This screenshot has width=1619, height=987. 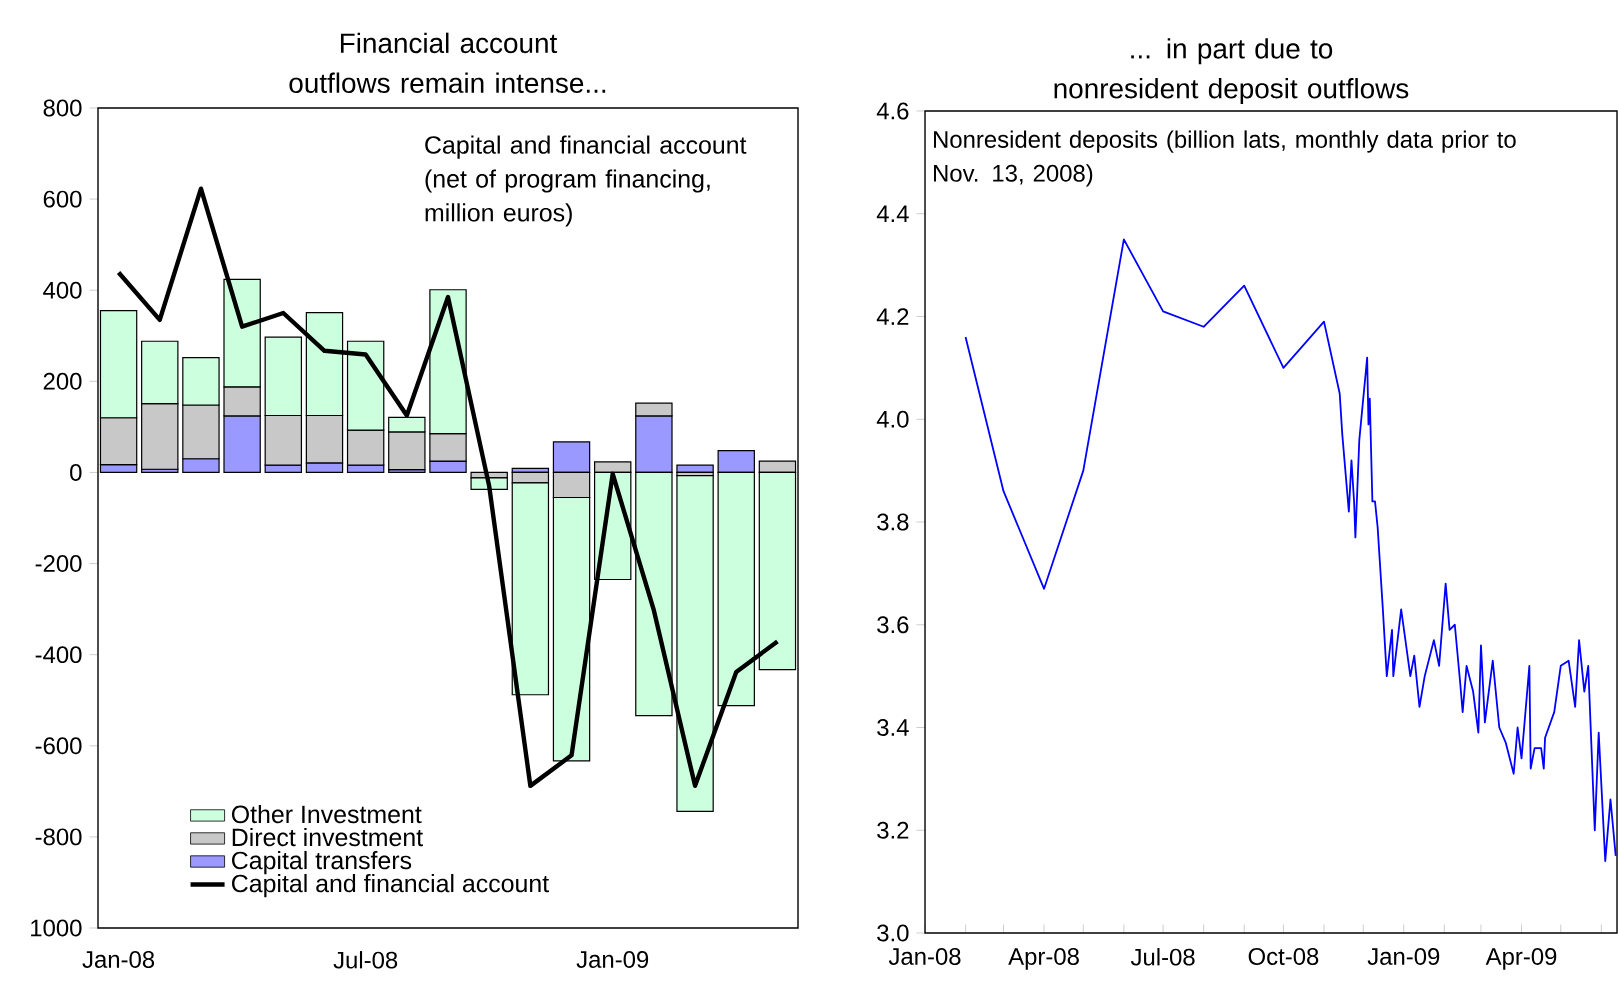 I want to click on legend-label: Capital and financial account, so click(x=390, y=885).